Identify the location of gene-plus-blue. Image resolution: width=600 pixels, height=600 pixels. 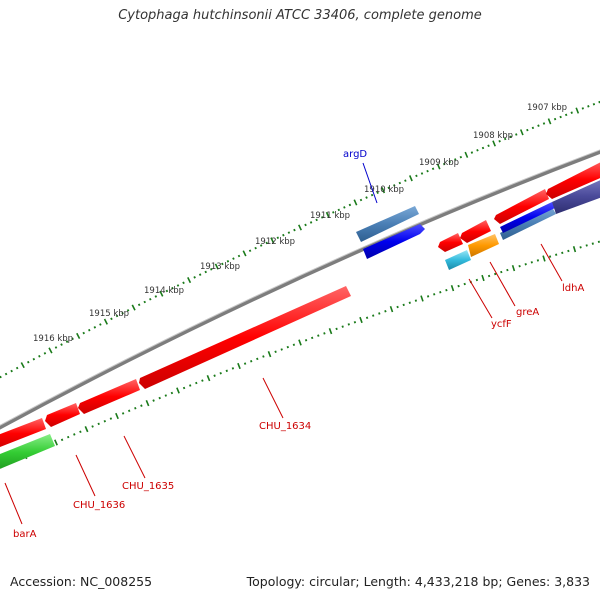
(394, 241).